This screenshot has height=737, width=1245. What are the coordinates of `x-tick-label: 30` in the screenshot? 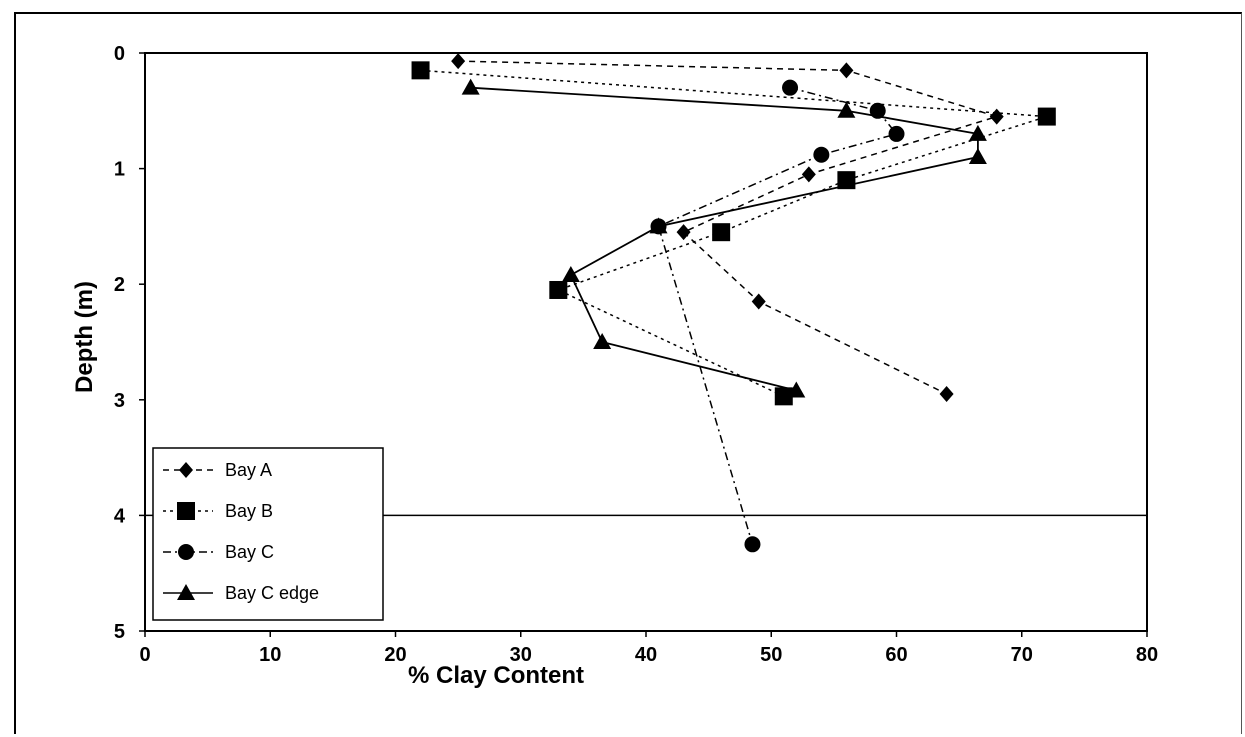 It's located at (521, 655).